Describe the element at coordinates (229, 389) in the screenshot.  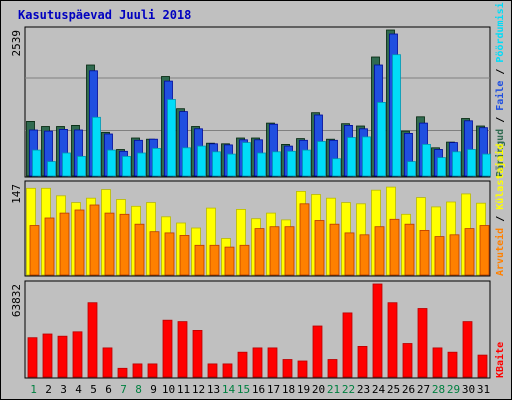
I see `x-tick-label: 14` at that location.